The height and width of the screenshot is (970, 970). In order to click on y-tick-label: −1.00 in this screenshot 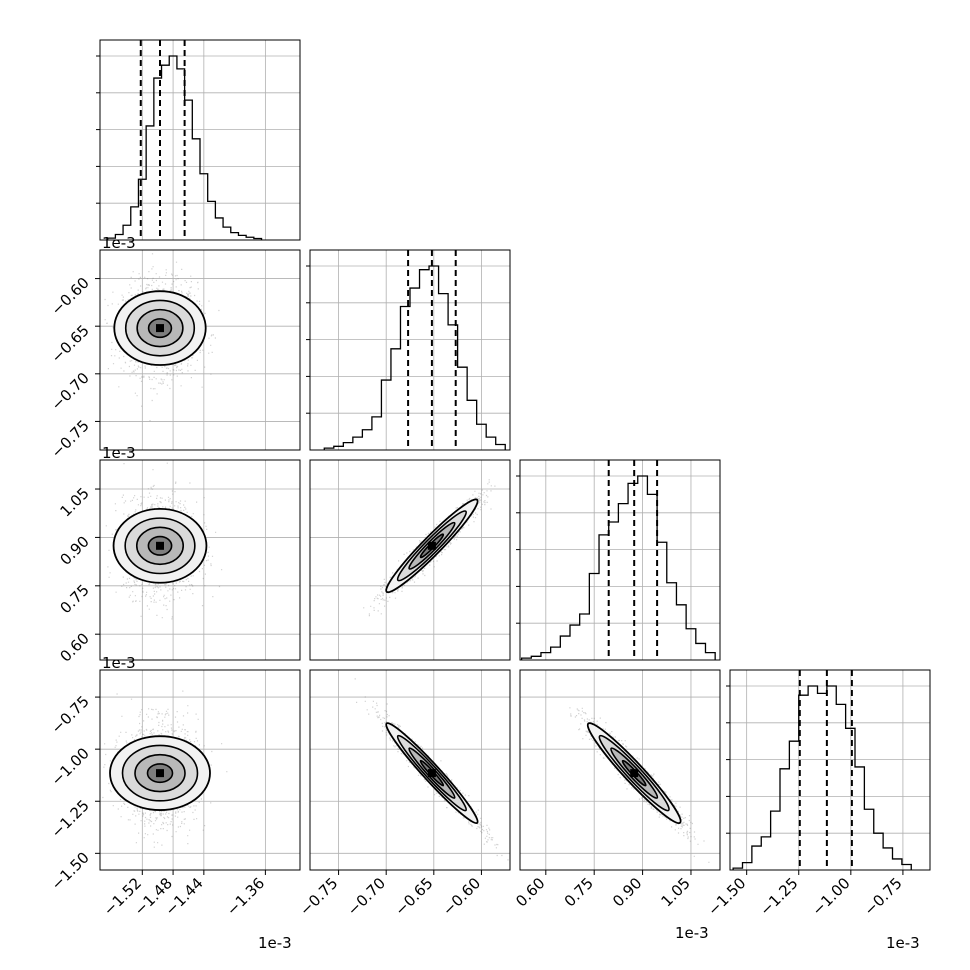, I will do `click(70, 766)`.